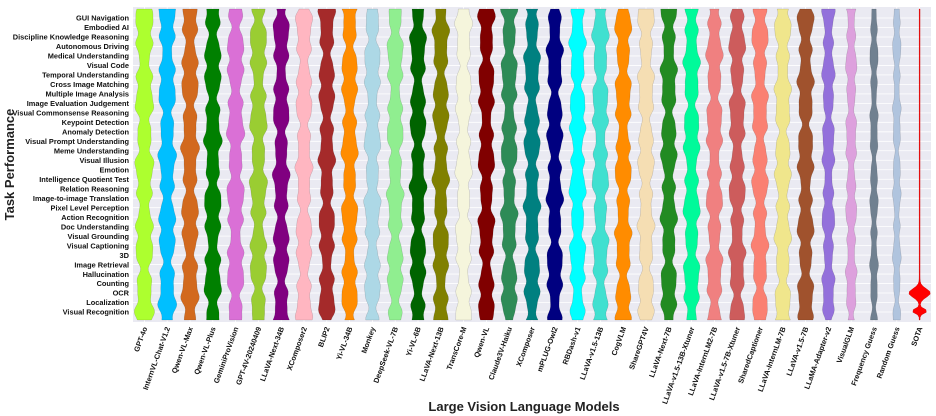 Image resolution: width=936 pixels, height=416 pixels. Describe the element at coordinates (89, 56) in the screenshot. I see `y-tick-label: Medical Understanding` at that location.